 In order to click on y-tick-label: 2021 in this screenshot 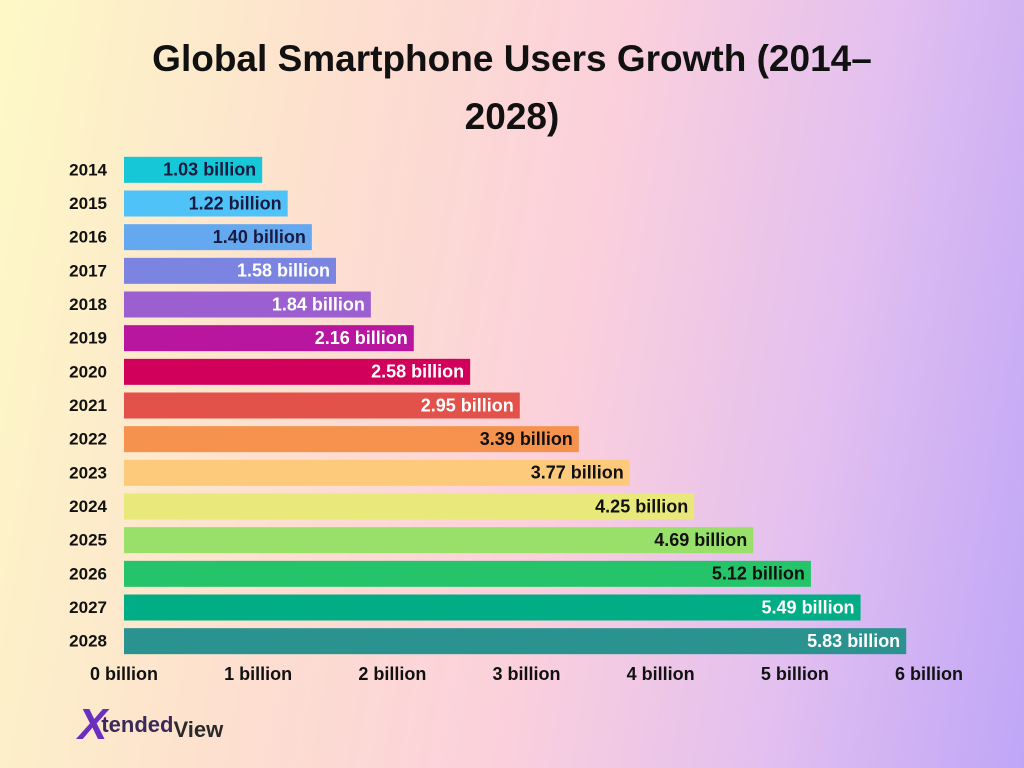, I will do `click(88, 405)`.